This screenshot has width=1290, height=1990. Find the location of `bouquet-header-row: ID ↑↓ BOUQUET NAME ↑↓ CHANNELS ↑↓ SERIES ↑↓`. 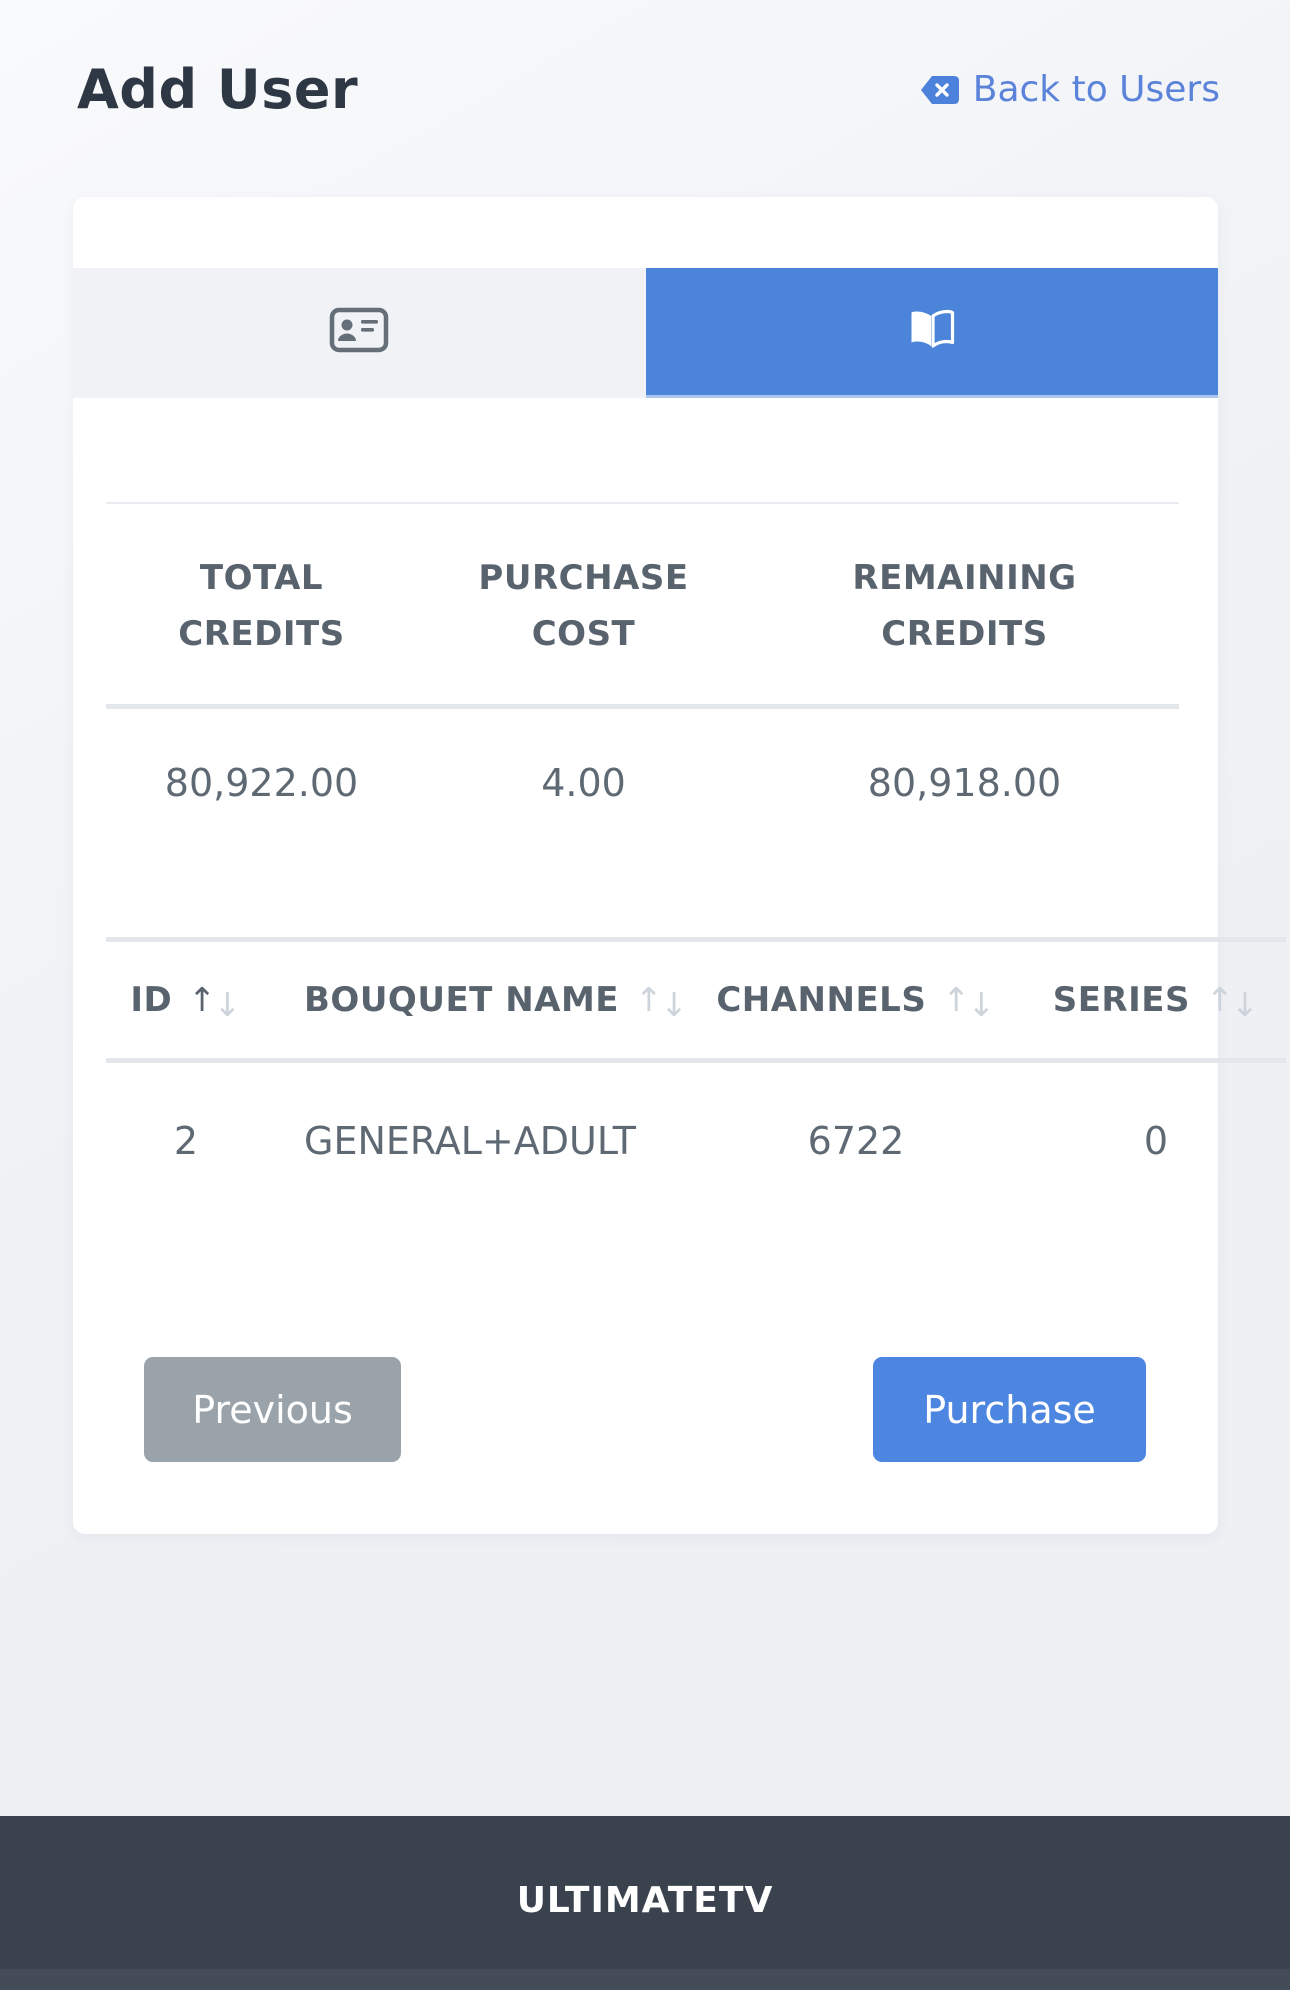

bouquet-header-row: ID ↑↓ BOUQUET NAME ↑↓ CHANNELS ↑↓ SERIES ↑↓ is located at coordinates (696, 1001).